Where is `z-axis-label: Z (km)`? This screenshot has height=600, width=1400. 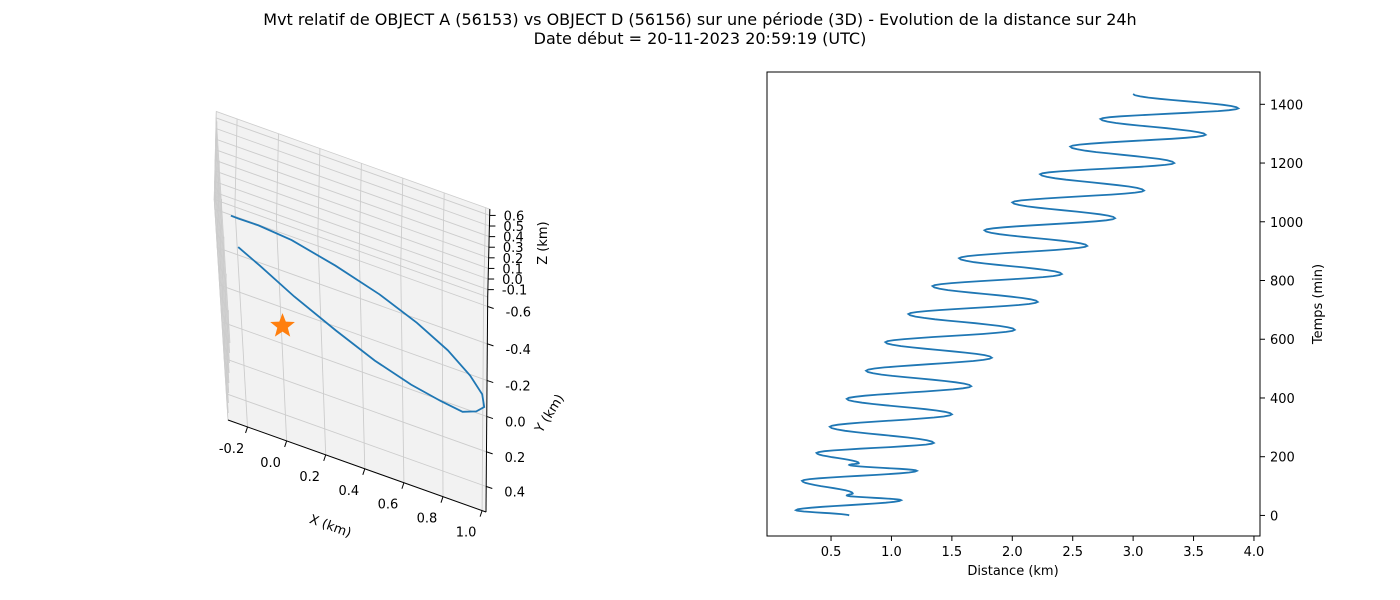 z-axis-label: Z (km) is located at coordinates (543, 242).